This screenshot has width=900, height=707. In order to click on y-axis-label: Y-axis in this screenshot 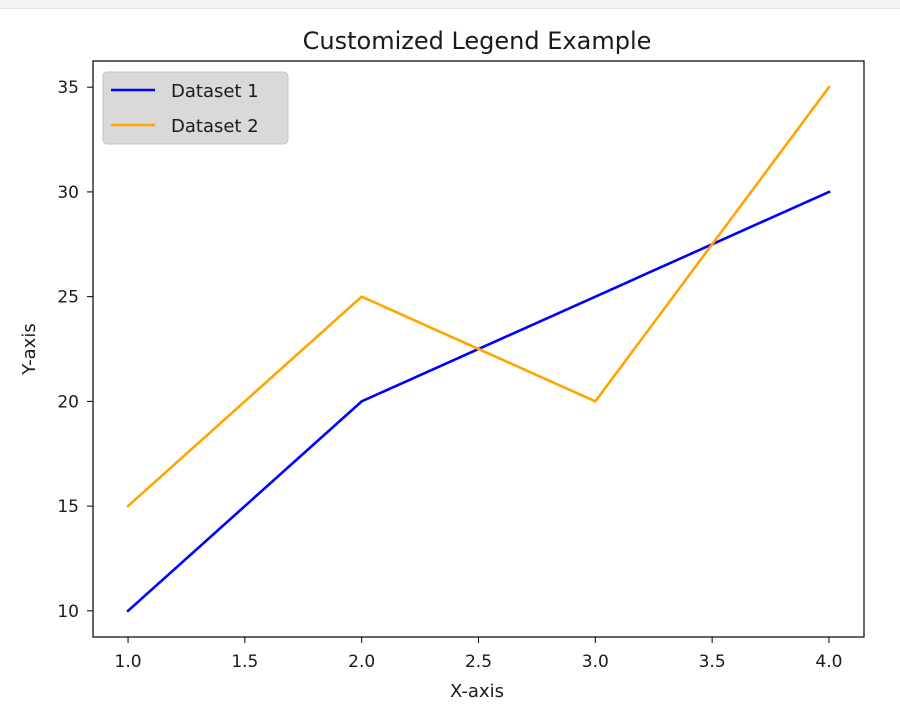, I will do `click(29, 349)`.